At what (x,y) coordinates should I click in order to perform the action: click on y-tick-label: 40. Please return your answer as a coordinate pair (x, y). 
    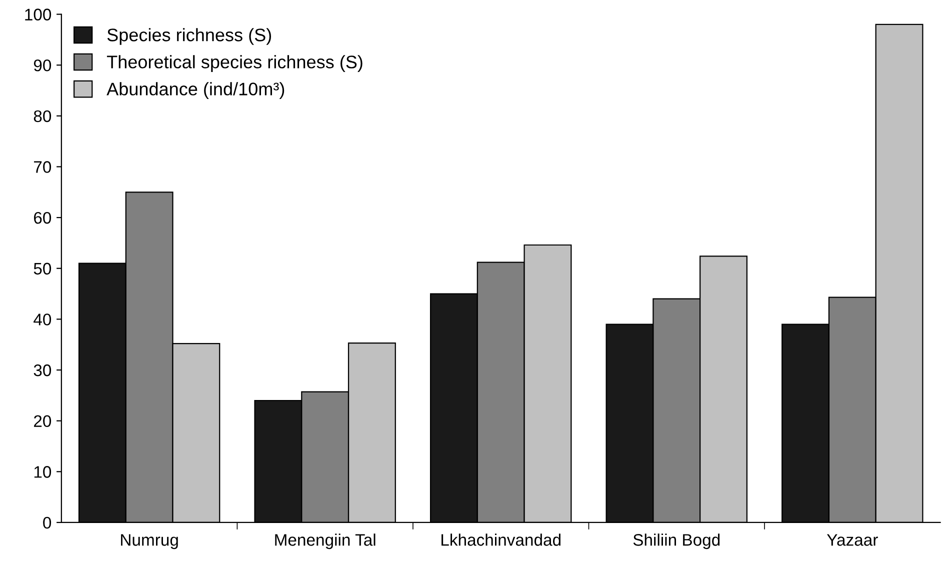
    Looking at the image, I should click on (43, 320).